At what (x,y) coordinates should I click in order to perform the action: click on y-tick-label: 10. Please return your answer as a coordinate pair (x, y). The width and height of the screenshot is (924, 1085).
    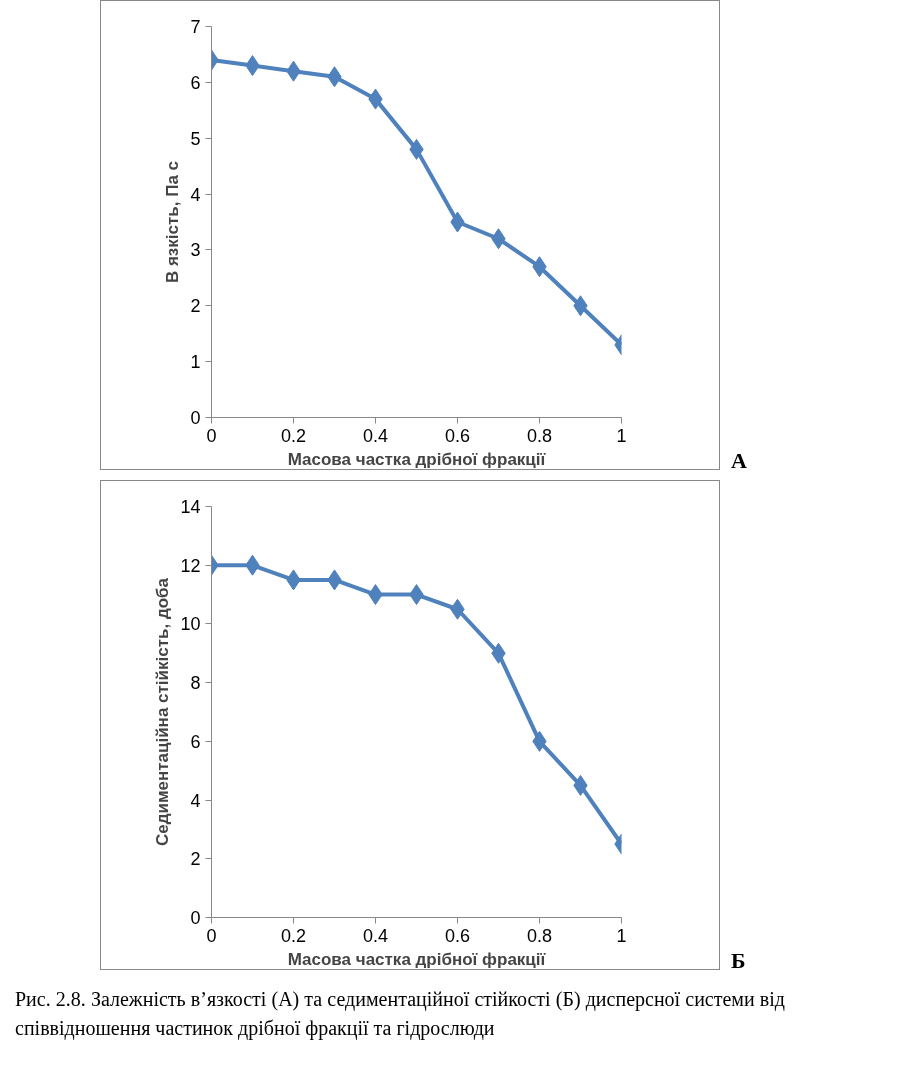
    Looking at the image, I should click on (190, 624).